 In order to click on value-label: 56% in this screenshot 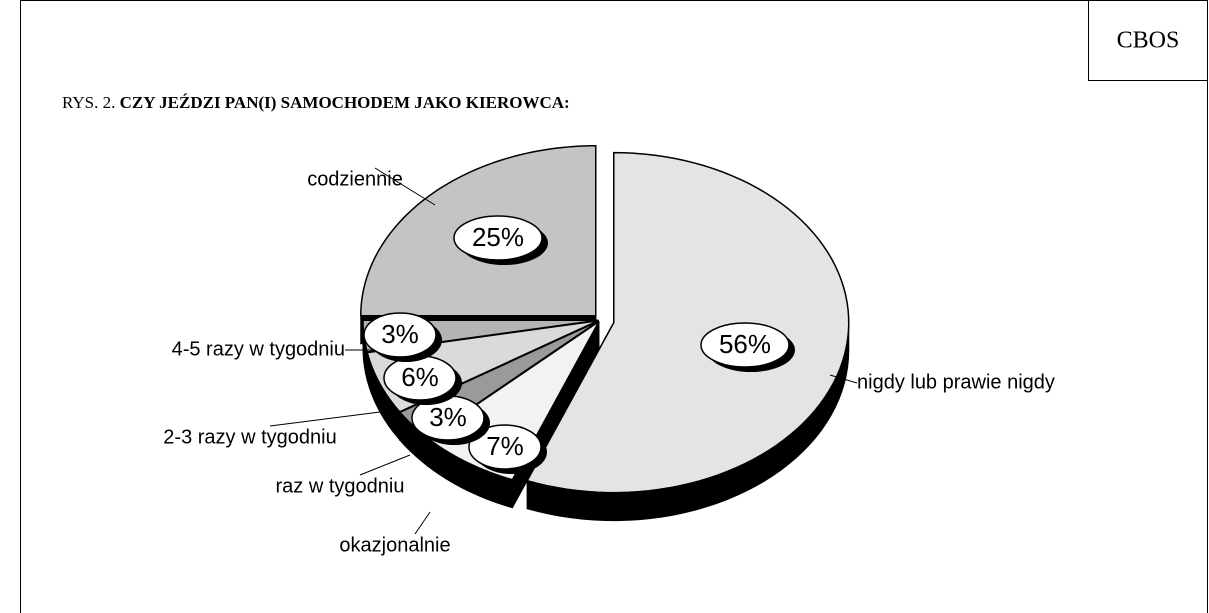, I will do `click(745, 344)`.